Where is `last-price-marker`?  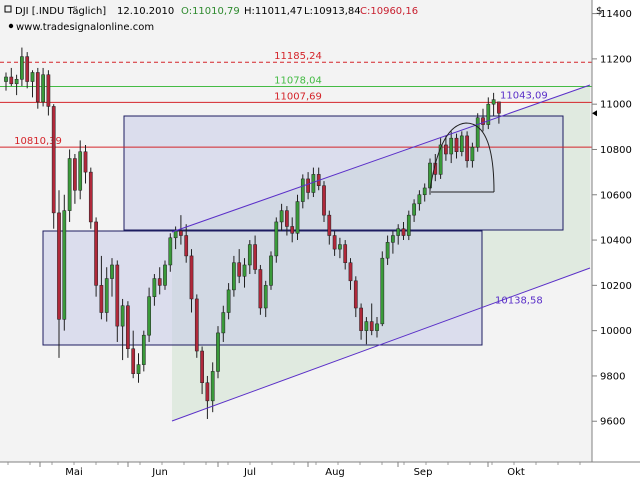 last-price-marker is located at coordinates (594, 113).